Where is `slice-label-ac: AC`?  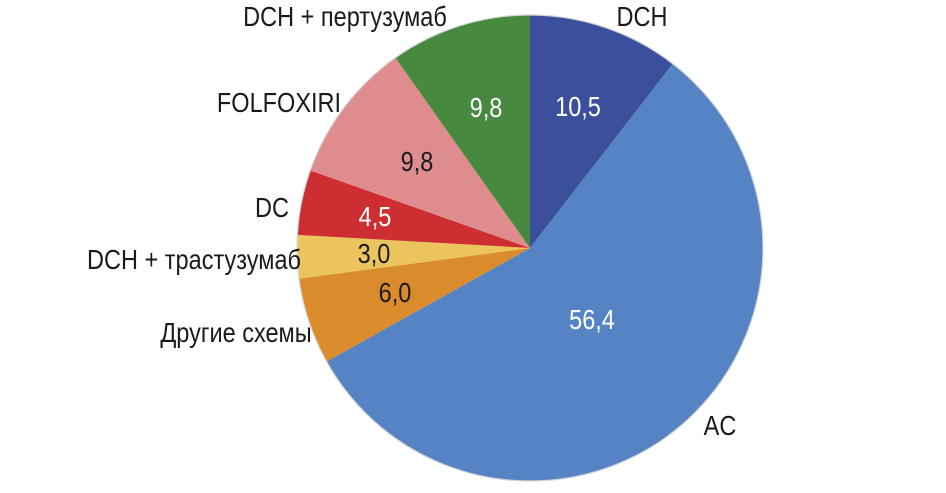 slice-label-ac: AC is located at coordinates (720, 425).